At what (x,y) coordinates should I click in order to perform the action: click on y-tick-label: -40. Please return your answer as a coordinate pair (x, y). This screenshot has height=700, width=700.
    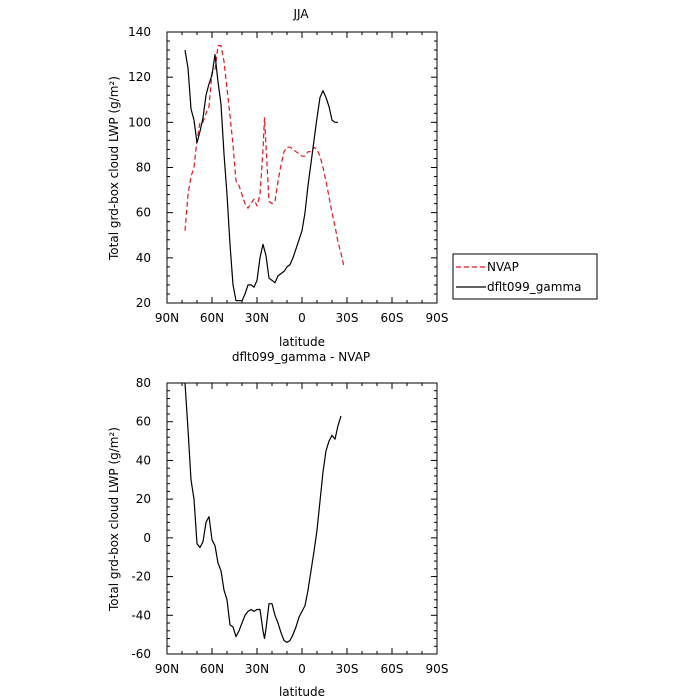
    Looking at the image, I should click on (141, 615).